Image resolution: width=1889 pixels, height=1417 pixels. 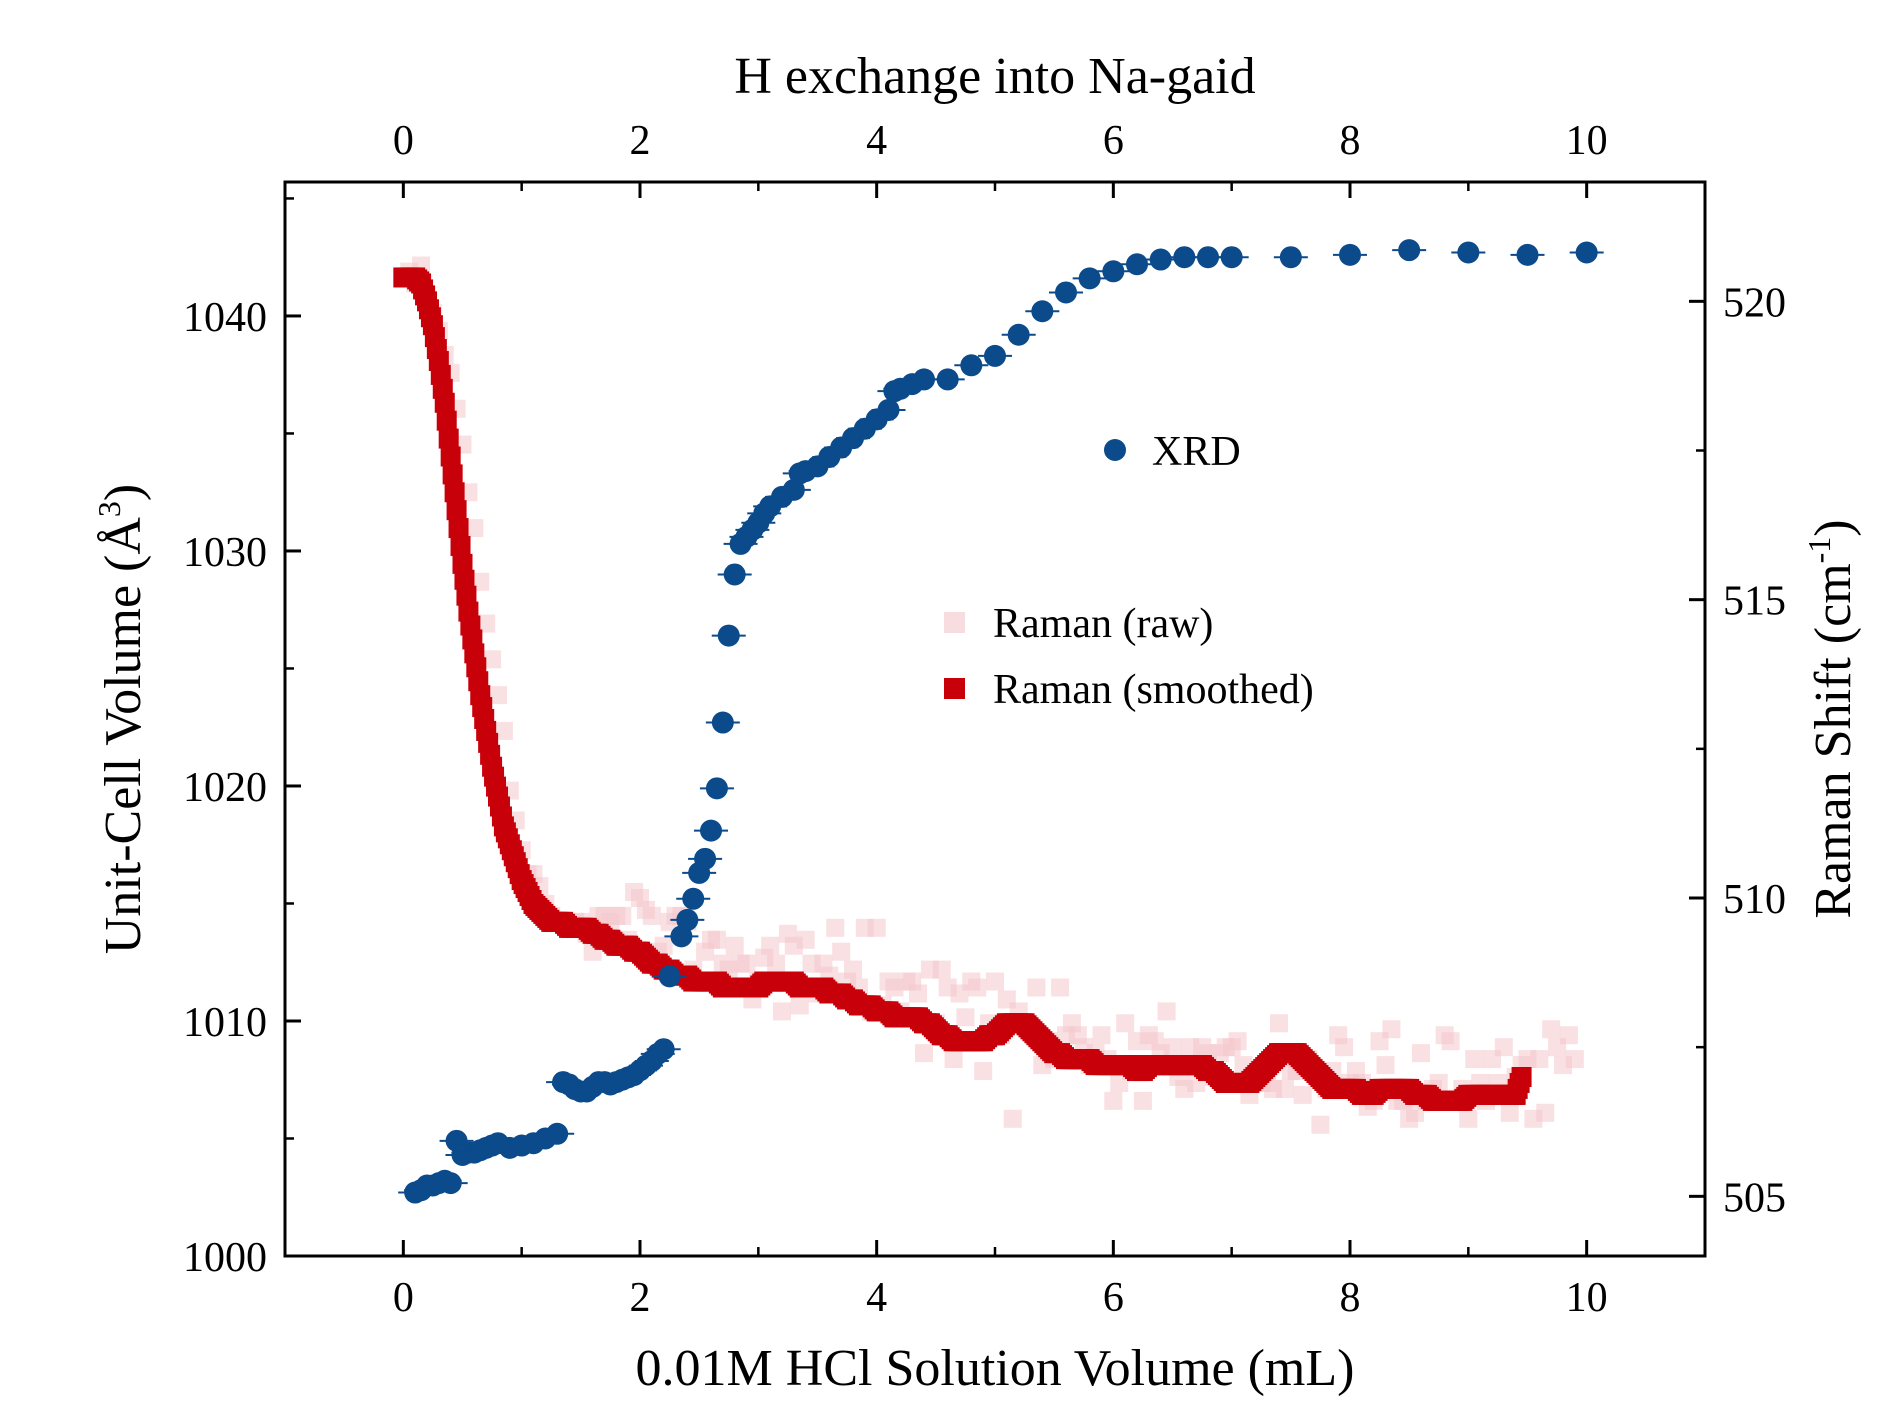 What do you see at coordinates (1754, 602) in the screenshot?
I see `y-right-tick-label: 515` at bounding box center [1754, 602].